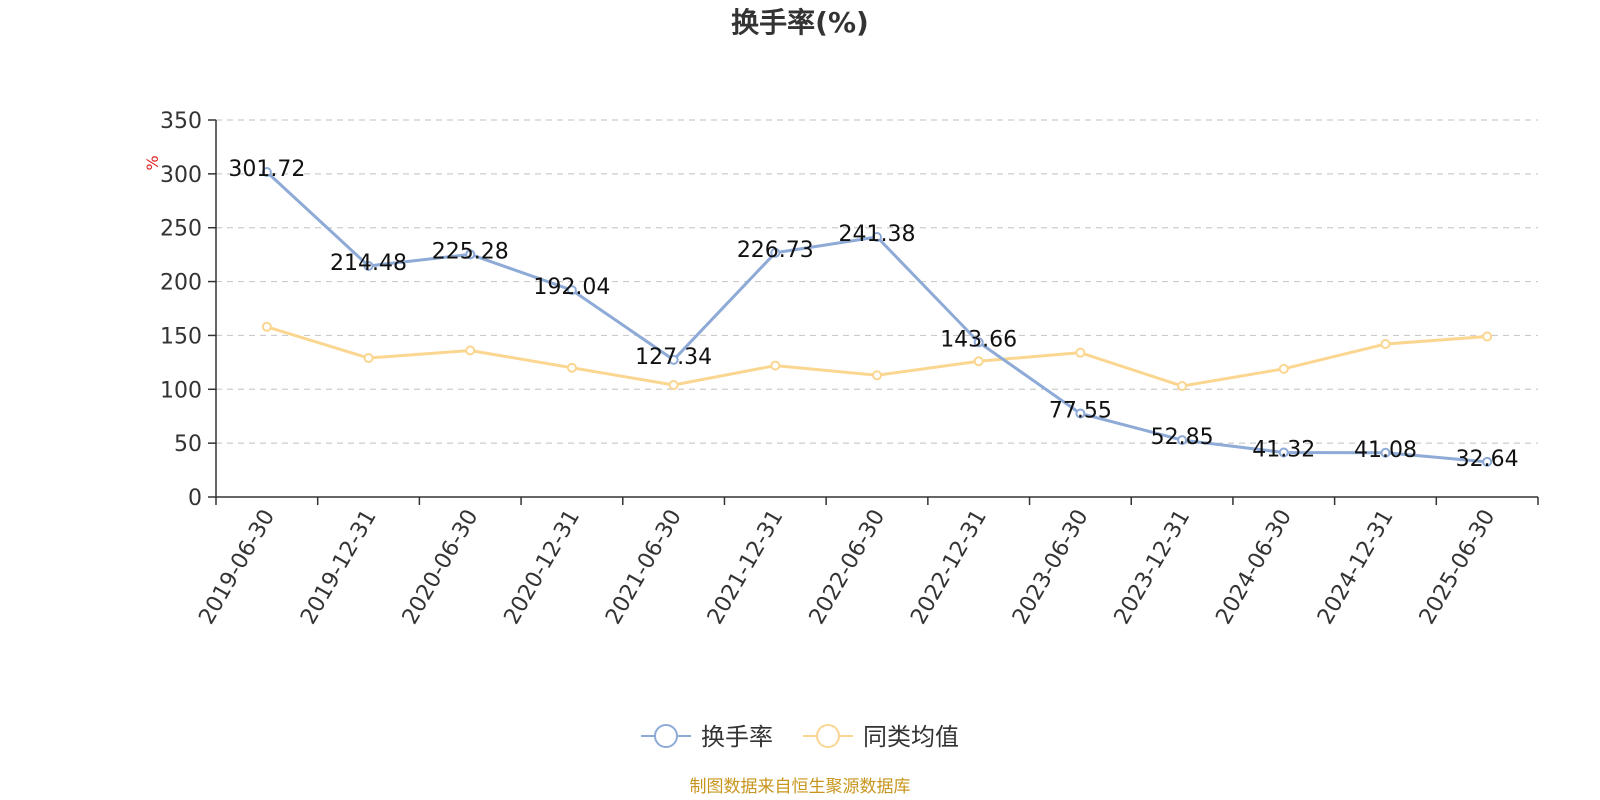 The width and height of the screenshot is (1600, 800). What do you see at coordinates (543, 567) in the screenshot?
I see `x-tick-label: 2020-12-31` at bounding box center [543, 567].